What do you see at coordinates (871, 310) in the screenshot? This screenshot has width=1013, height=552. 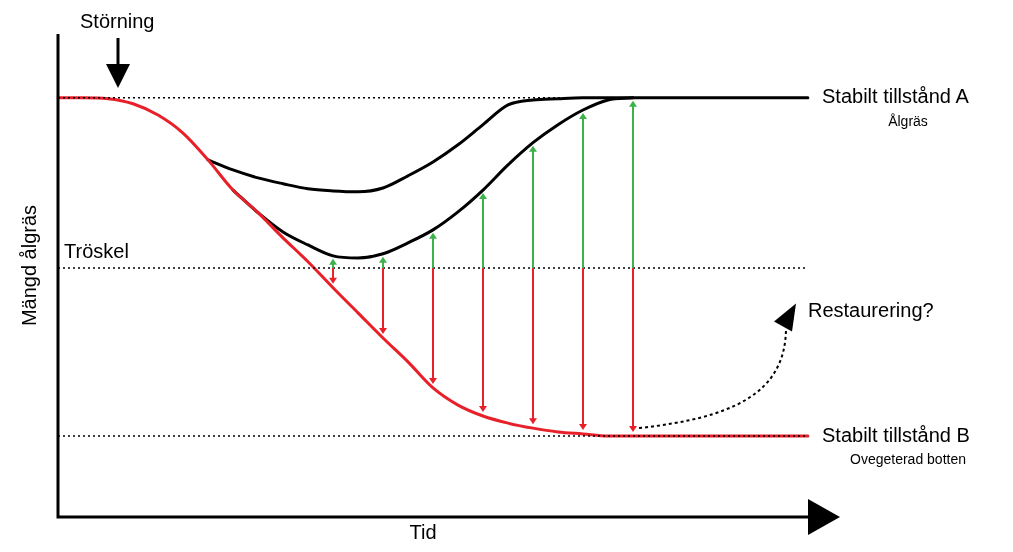 I see `annotation: Restaurering?` at bounding box center [871, 310].